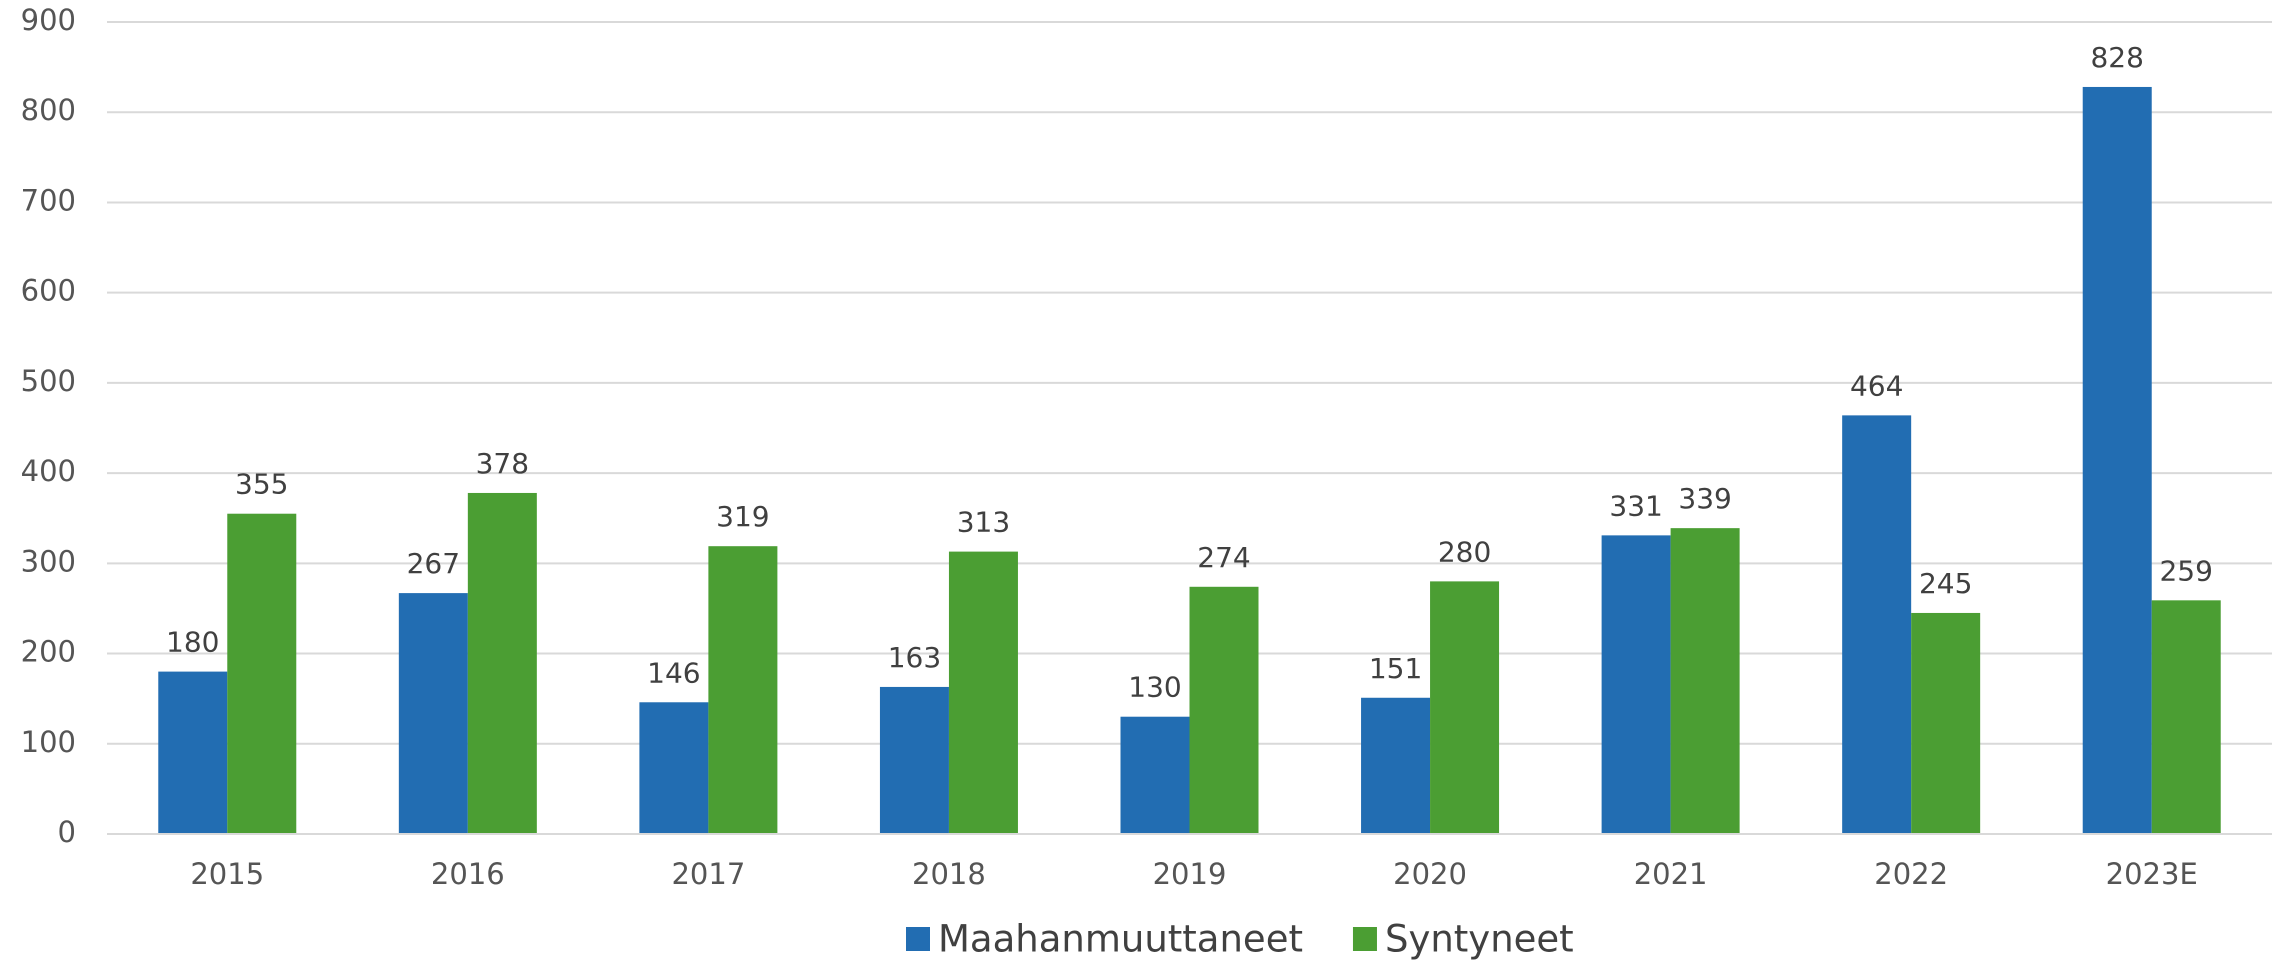  Describe the element at coordinates (983, 522) in the screenshot. I see `data-label: 313` at that location.